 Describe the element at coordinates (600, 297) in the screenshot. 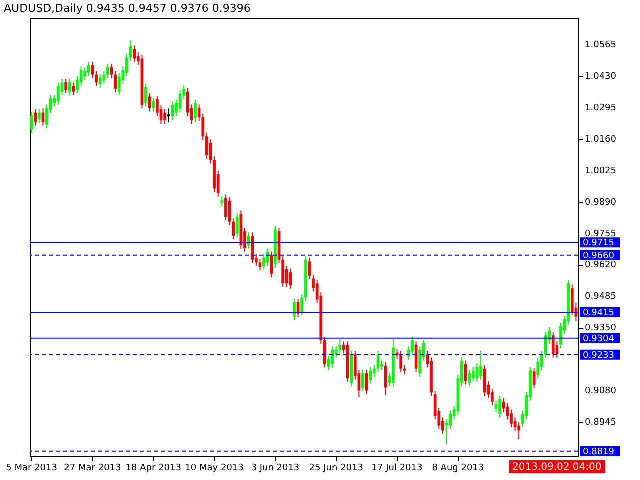

I see `y-tick-label: 0.9485` at that location.